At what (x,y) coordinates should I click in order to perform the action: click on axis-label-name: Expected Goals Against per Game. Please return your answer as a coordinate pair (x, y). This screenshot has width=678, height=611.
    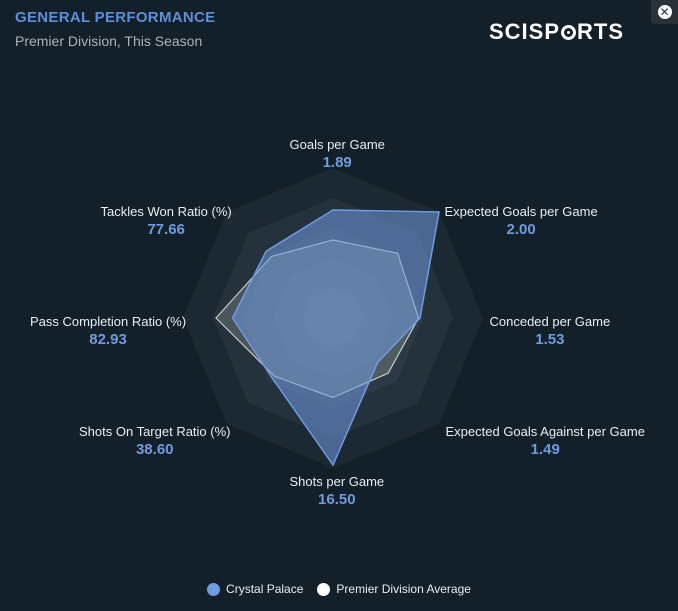
    Looking at the image, I should click on (545, 431).